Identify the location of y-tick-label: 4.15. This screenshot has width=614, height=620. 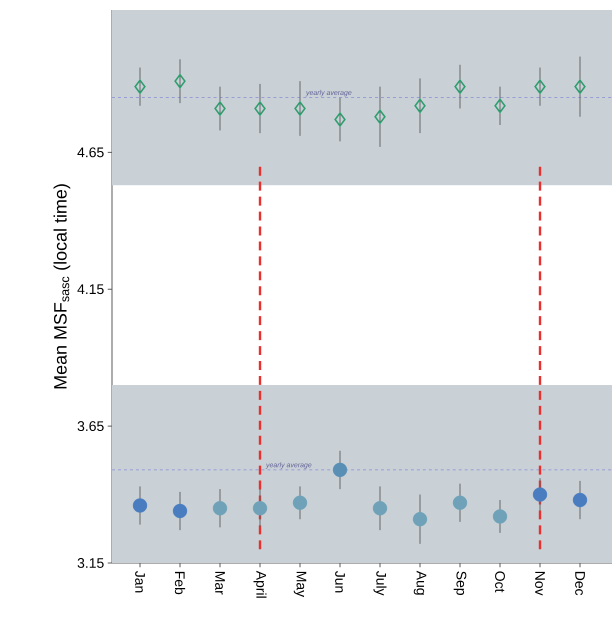
(90, 289).